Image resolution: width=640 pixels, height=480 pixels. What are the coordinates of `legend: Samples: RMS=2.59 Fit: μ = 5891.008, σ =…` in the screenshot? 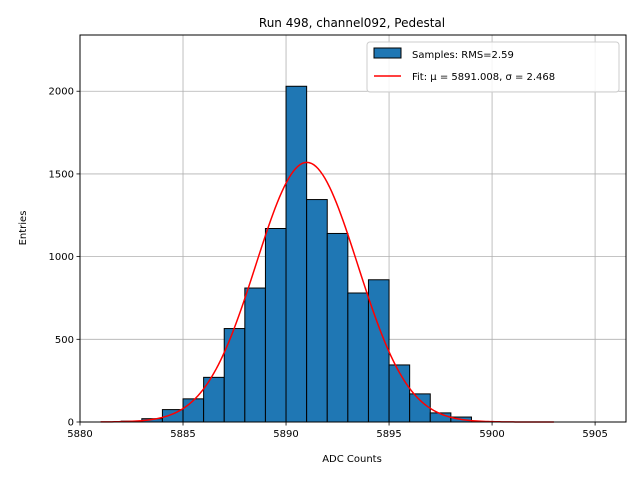 It's located at (493, 67).